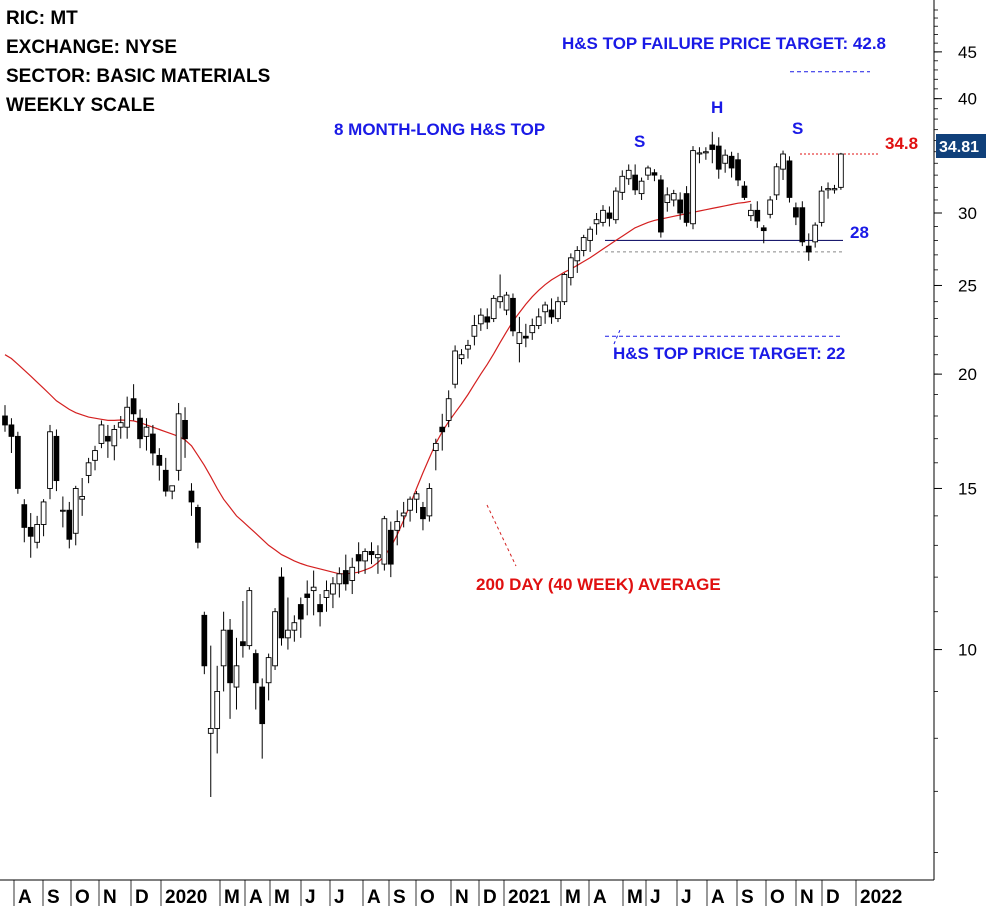  I want to click on x-tick-label: S, so click(399, 896).